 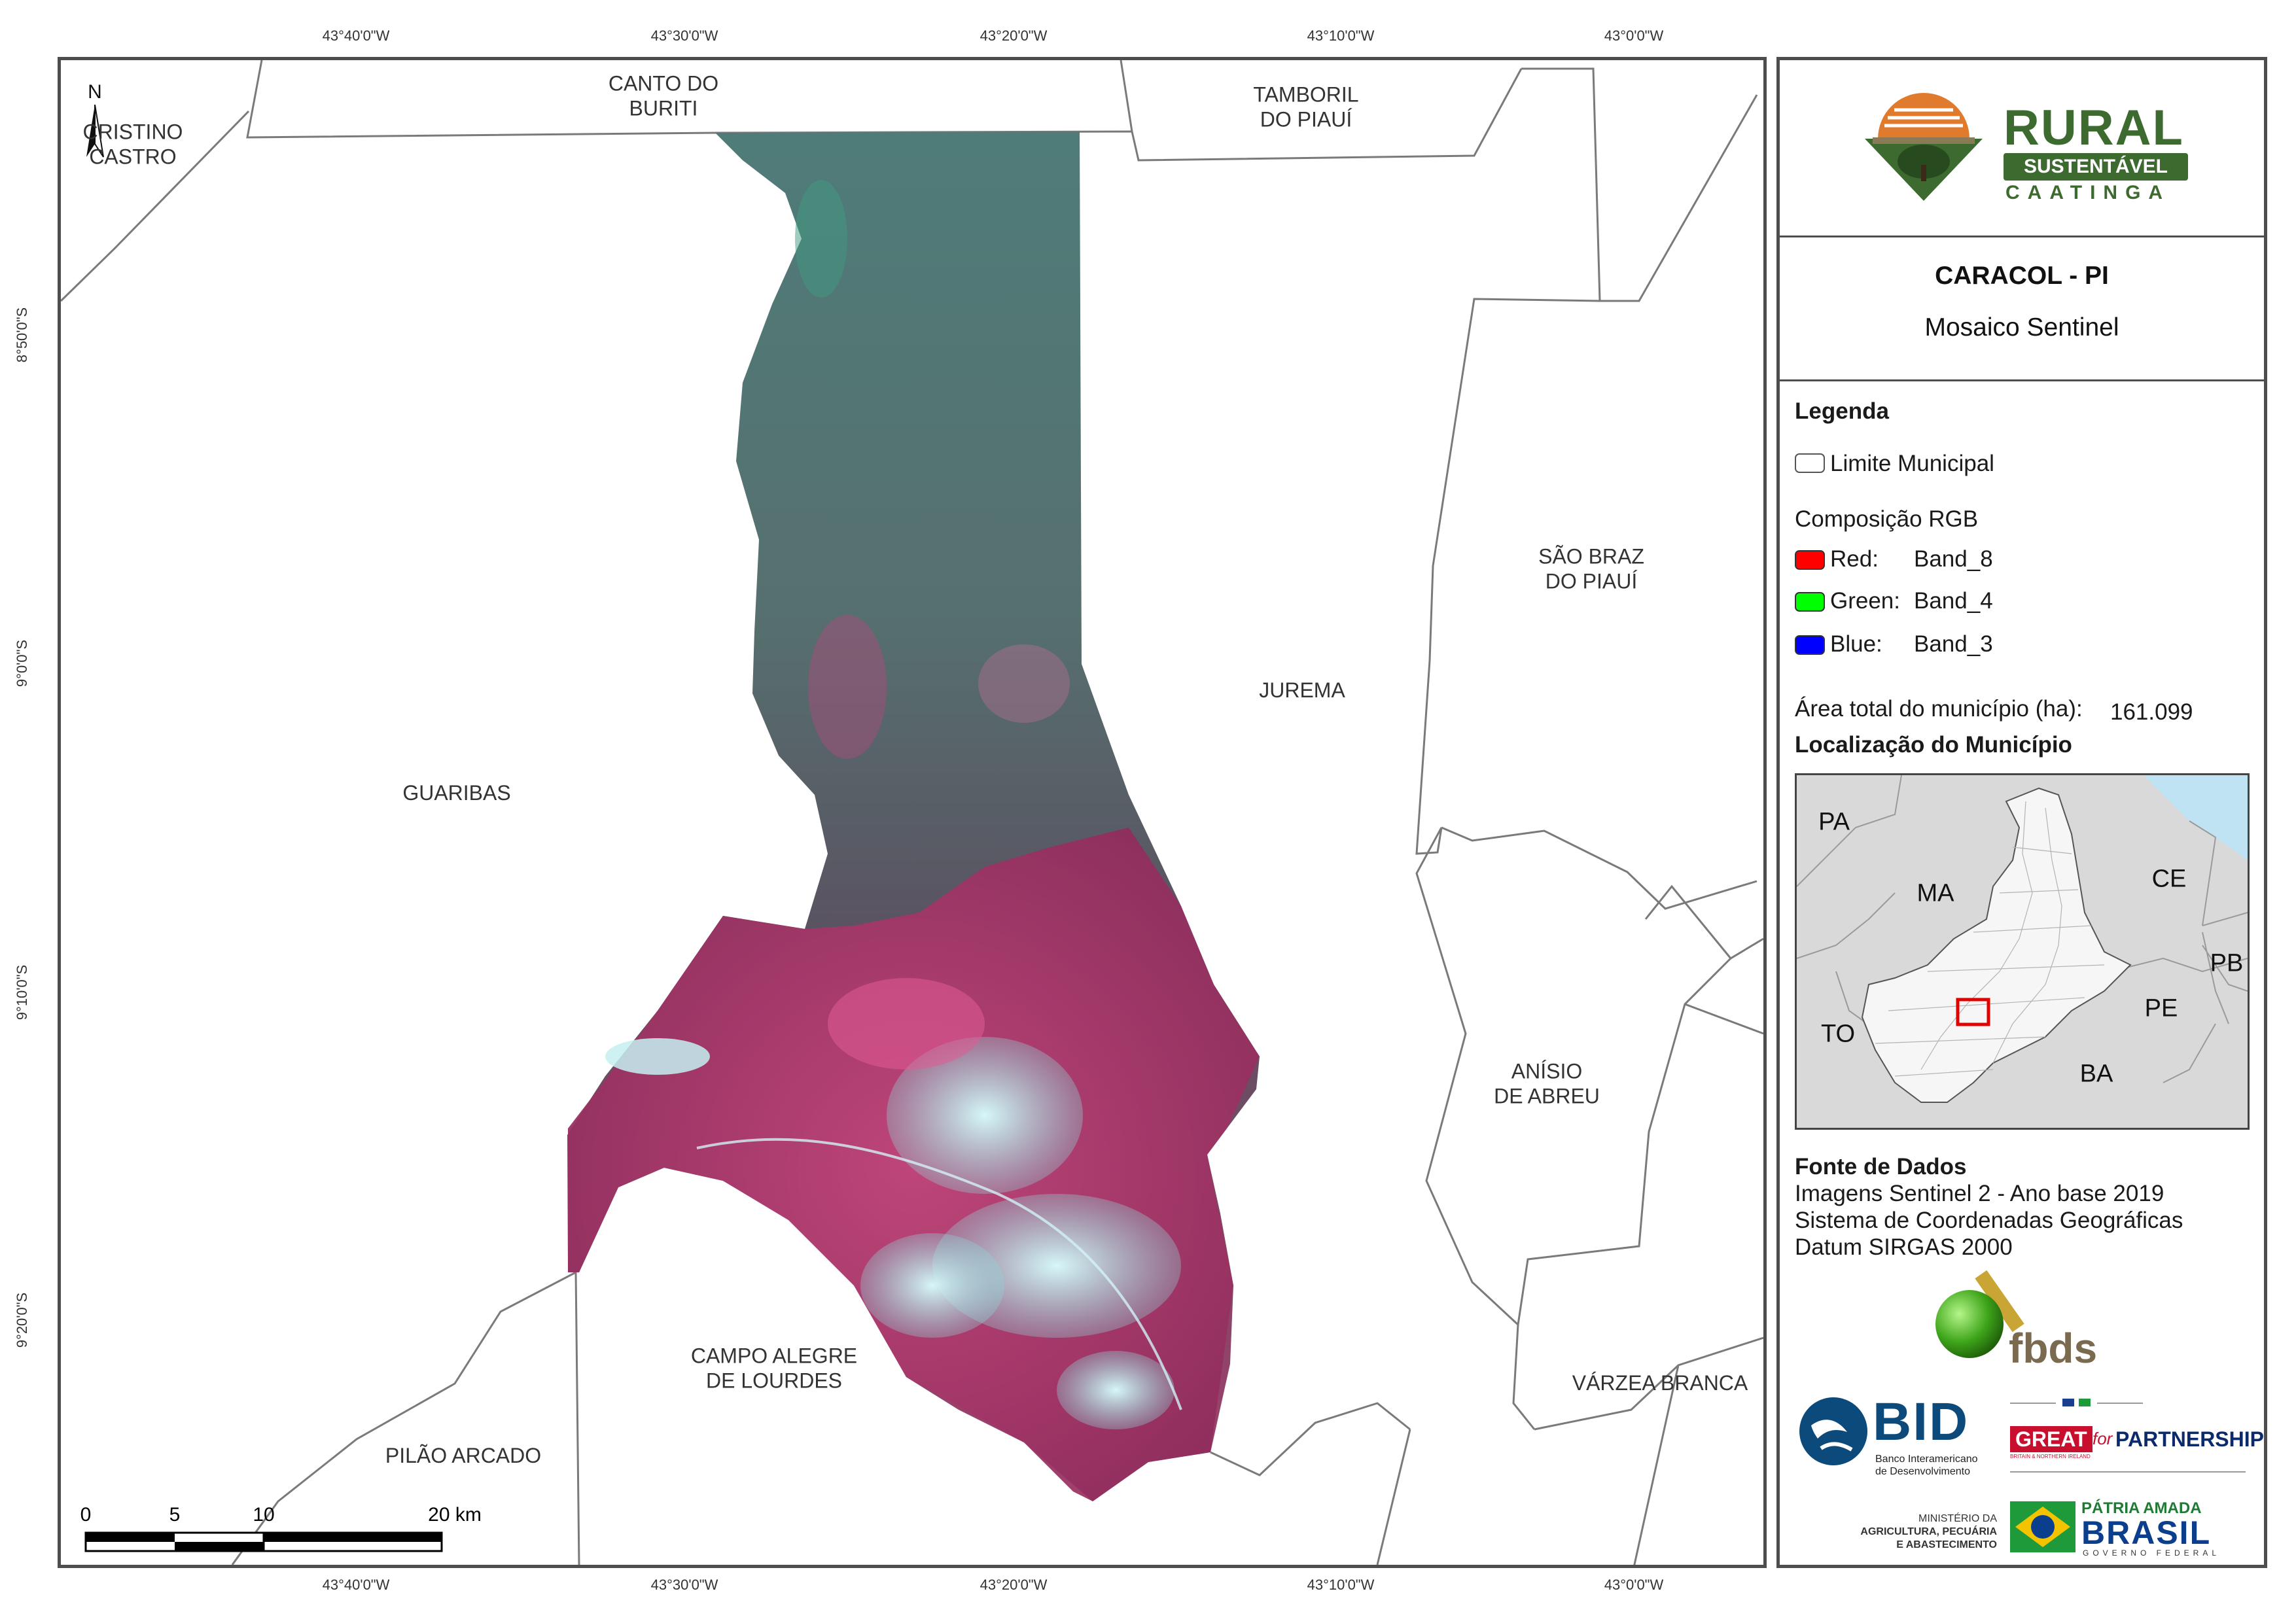 I want to click on source-line-3: Datum SIRGAS 2000, so click(x=1904, y=1247).